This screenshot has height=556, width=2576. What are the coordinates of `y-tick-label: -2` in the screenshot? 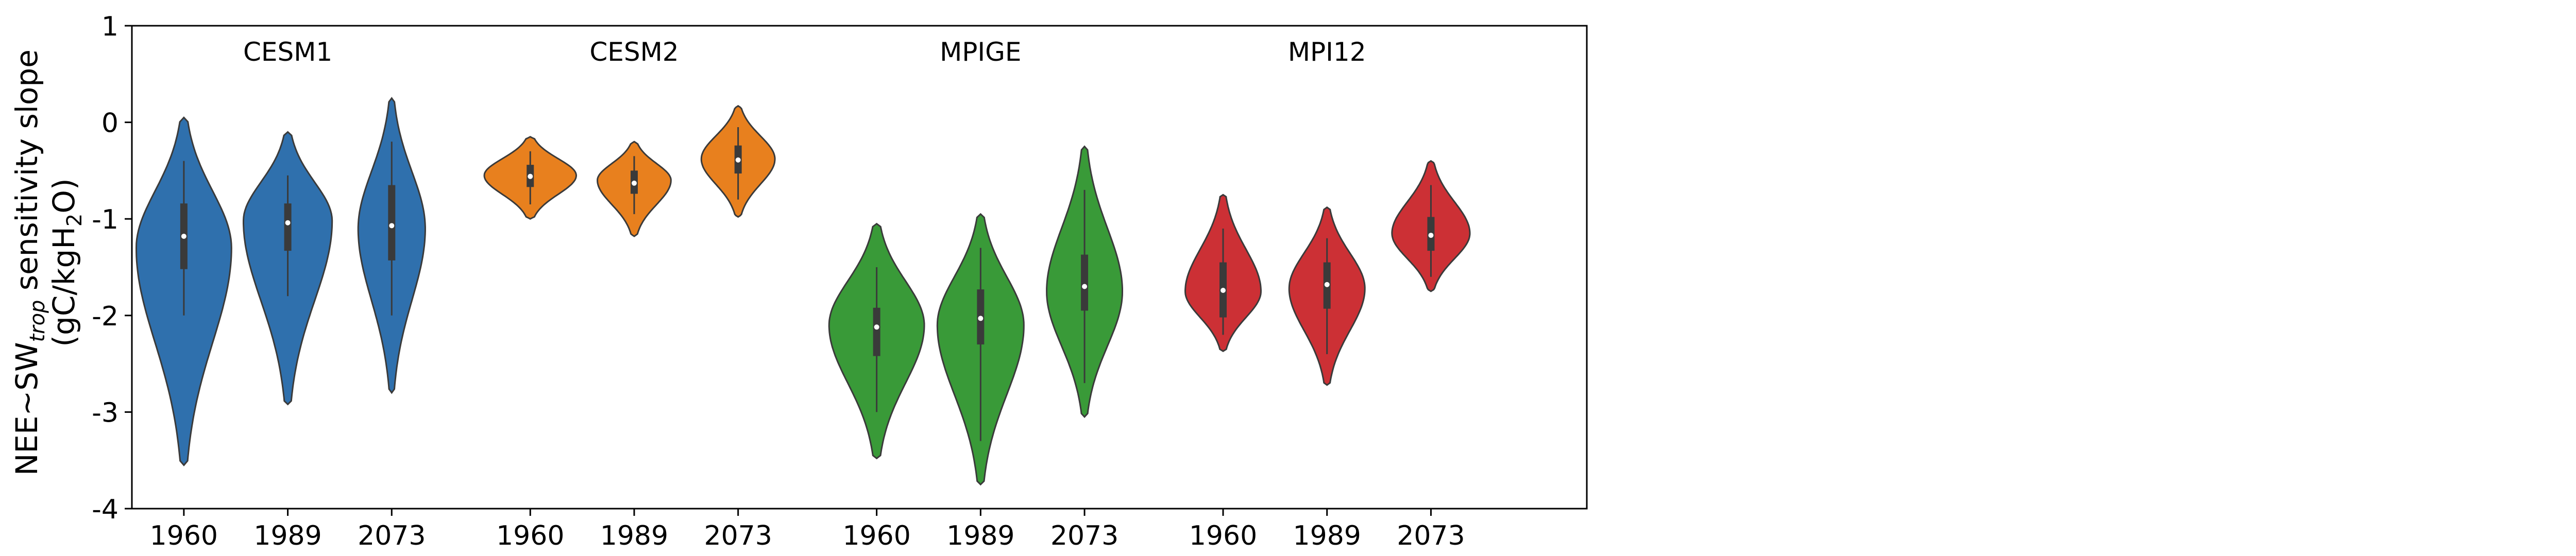 It's located at (105, 316).